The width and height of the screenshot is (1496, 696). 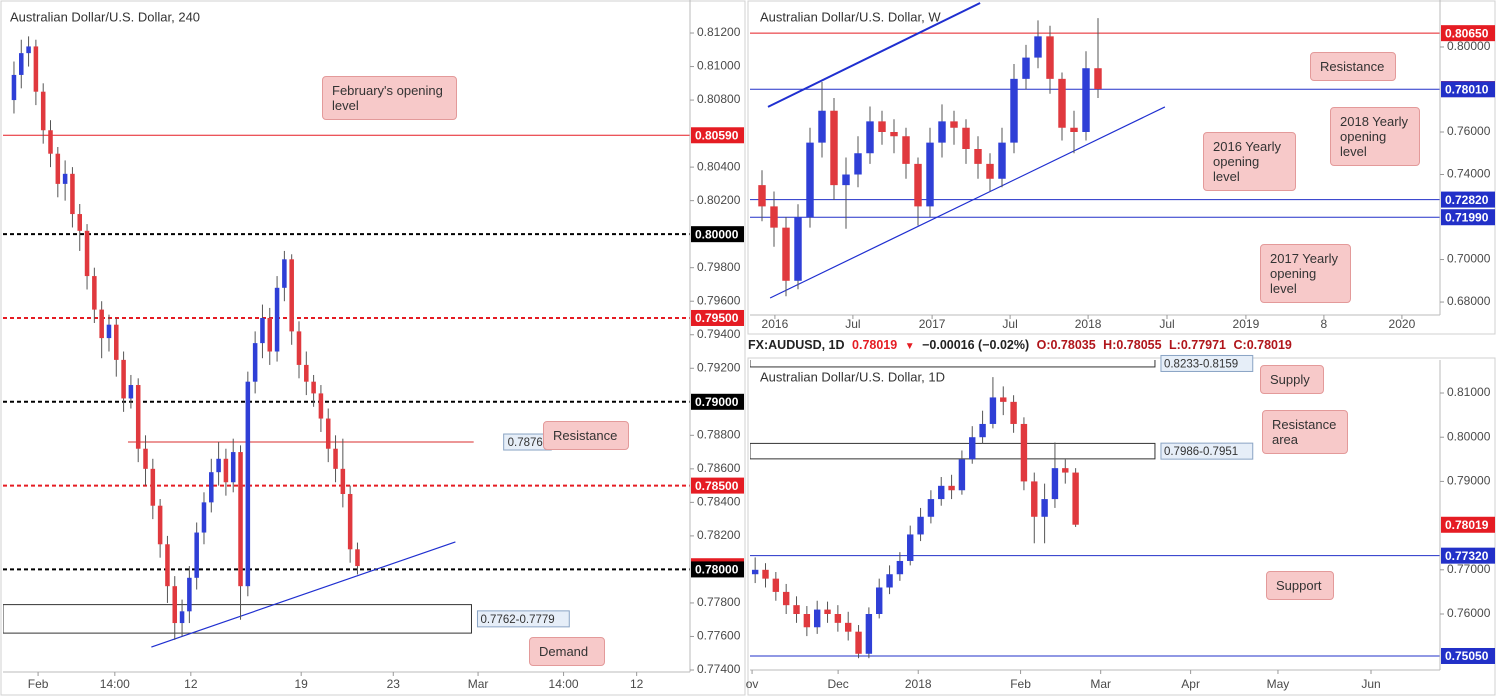 What do you see at coordinates (567, 651) in the screenshot?
I see `callout: Demand` at bounding box center [567, 651].